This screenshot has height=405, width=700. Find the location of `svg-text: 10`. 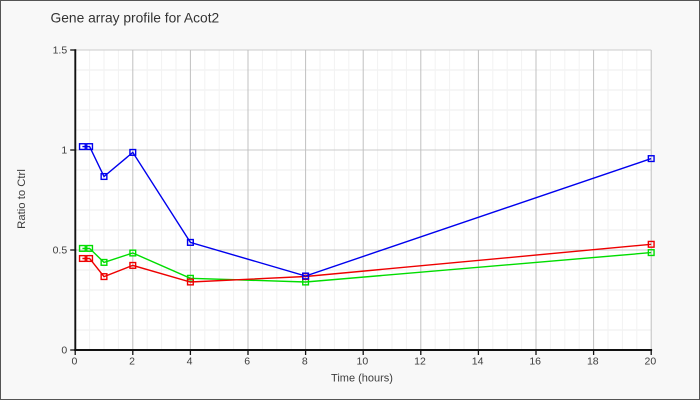

svg-text: 10 is located at coordinates (363, 362).